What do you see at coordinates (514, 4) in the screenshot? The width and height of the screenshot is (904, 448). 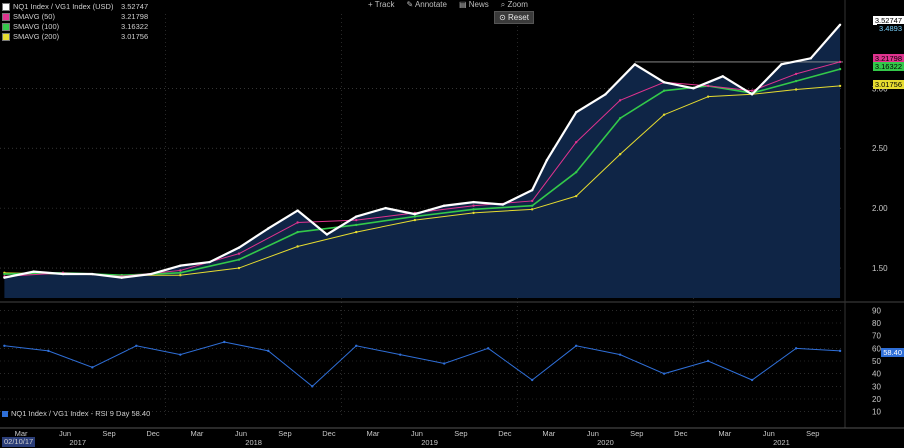 I see `zoom-button: ⌕ Zoom` at bounding box center [514, 4].